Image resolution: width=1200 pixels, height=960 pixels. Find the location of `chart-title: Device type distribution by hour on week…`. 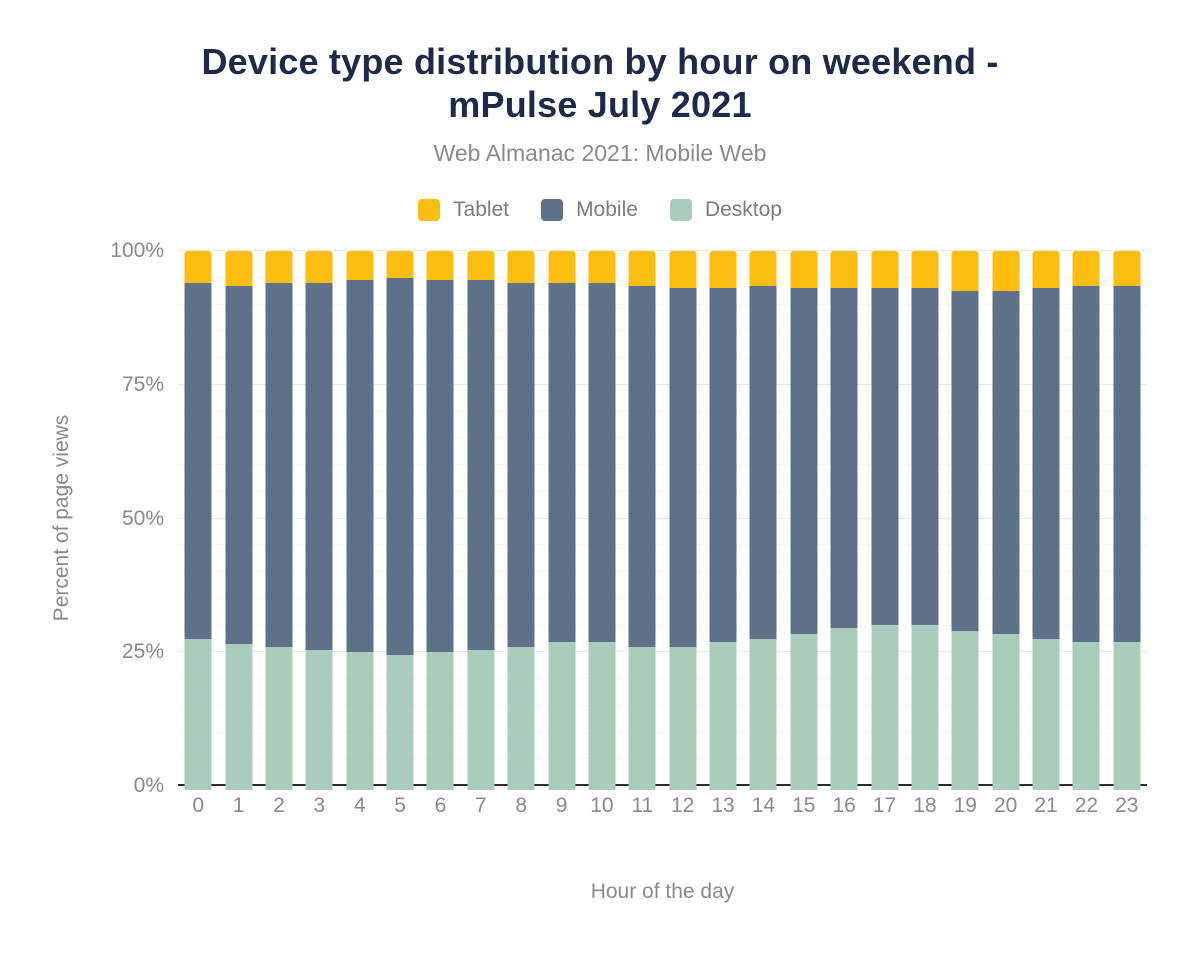

chart-title: Device type distribution by hour on week… is located at coordinates (600, 83).